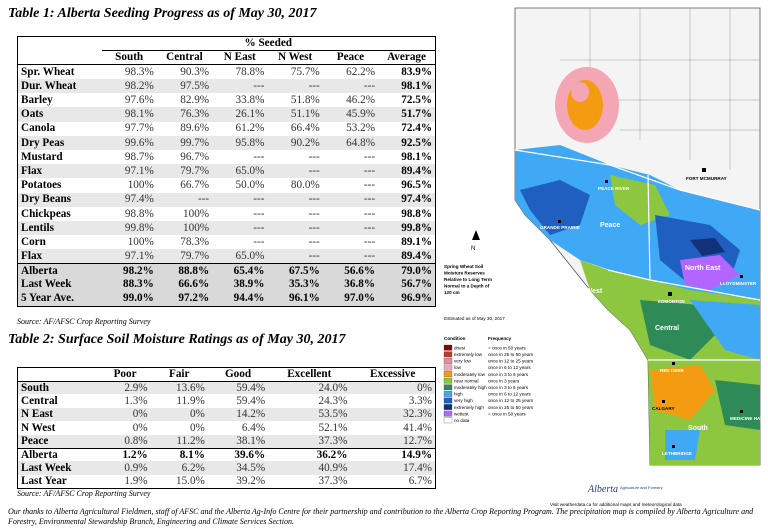 The height and width of the screenshot is (530, 768). Describe the element at coordinates (179, 387) in the screenshot. I see `table-cell: 13.6%` at that location.